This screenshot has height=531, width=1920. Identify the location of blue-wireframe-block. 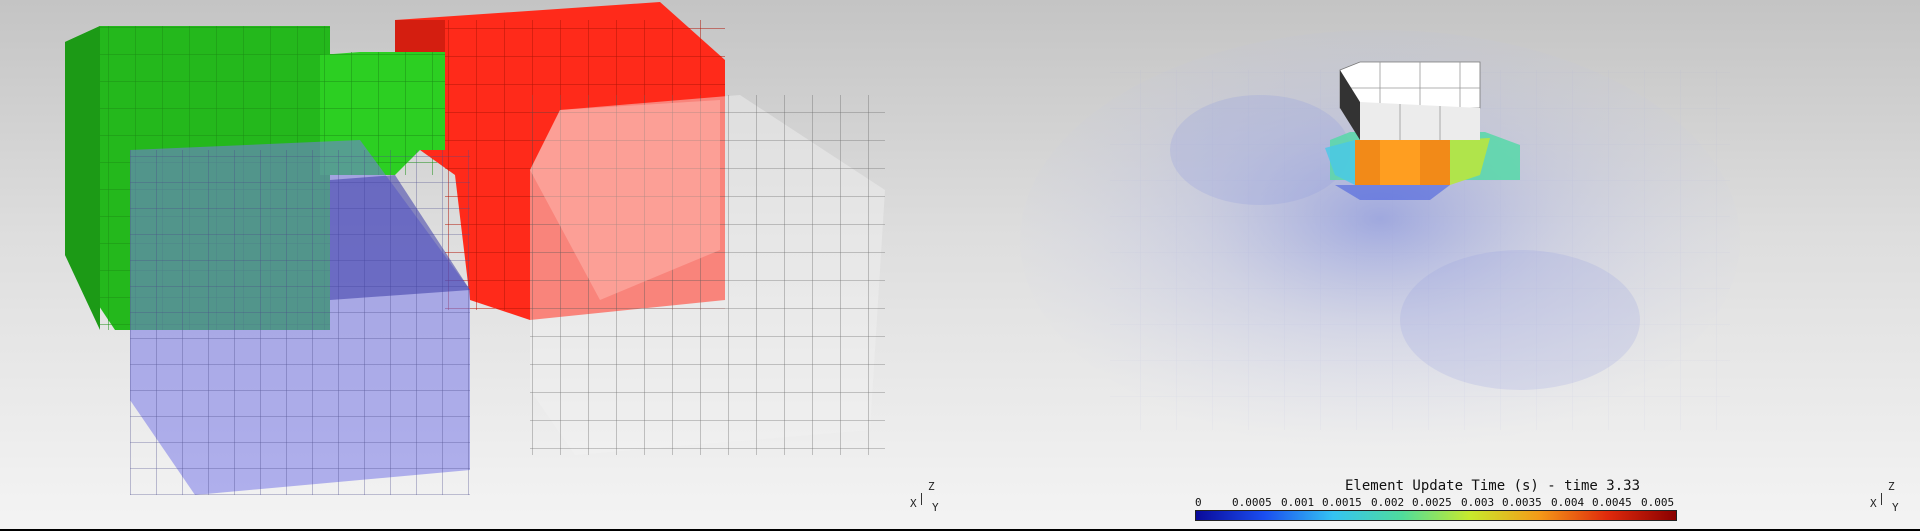
(300, 317).